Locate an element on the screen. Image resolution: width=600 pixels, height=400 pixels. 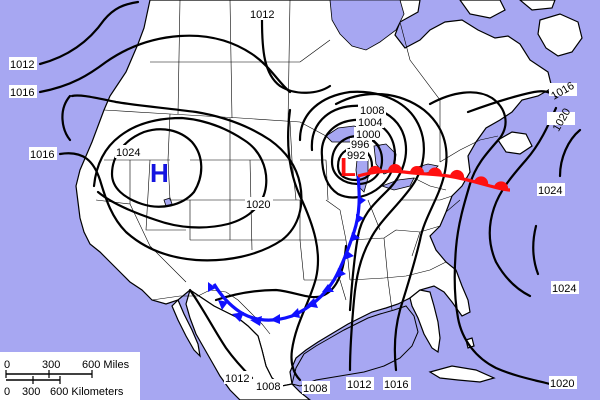
isobar-1004-low is located at coordinates (359, 208).